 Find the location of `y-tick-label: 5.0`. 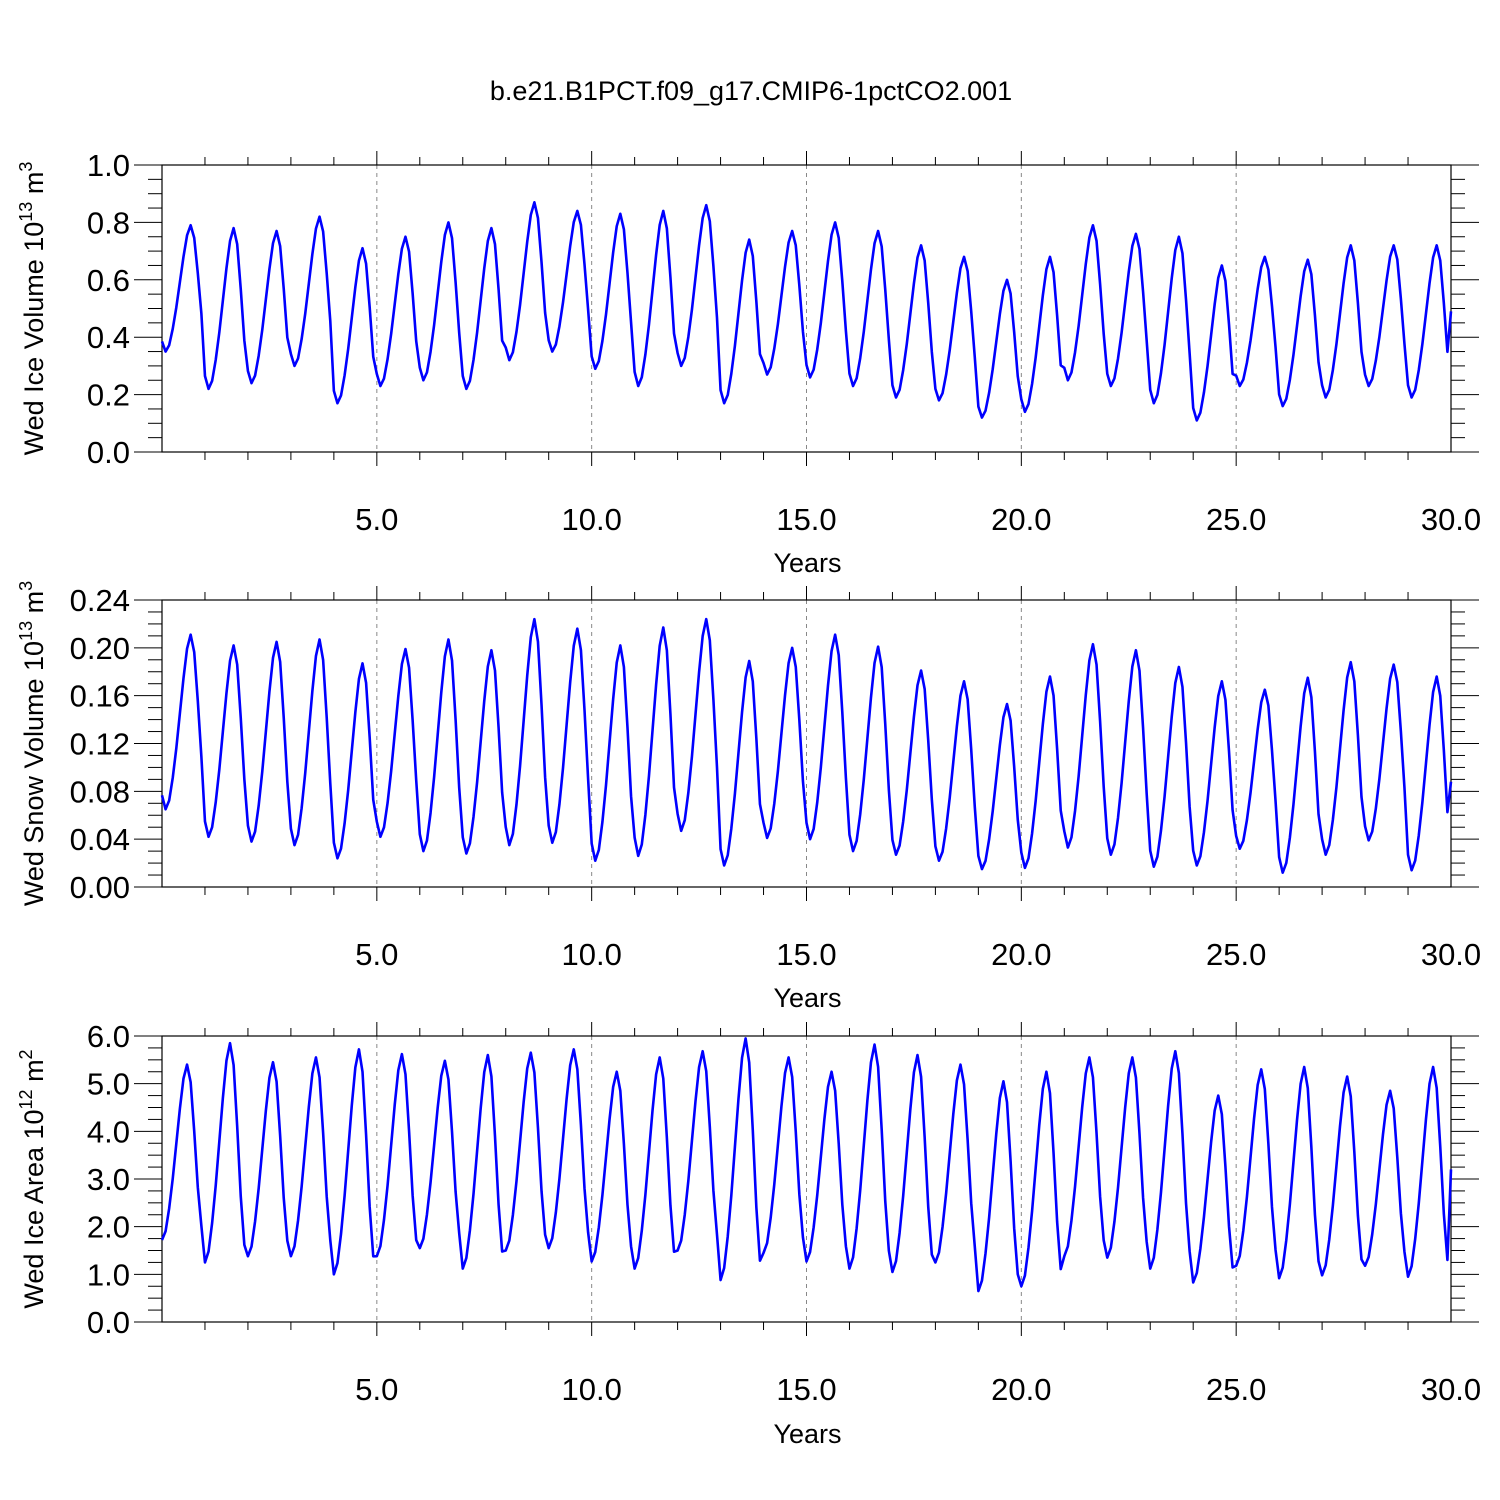

y-tick-label: 5.0 is located at coordinates (108, 1084).